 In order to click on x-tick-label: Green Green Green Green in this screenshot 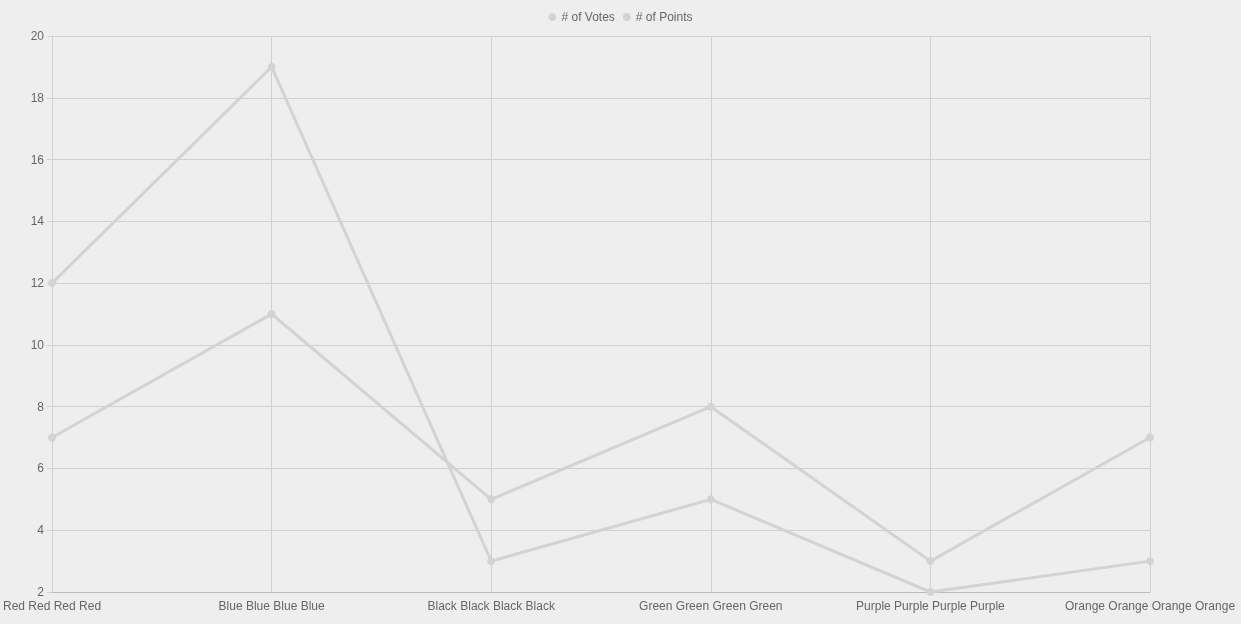, I will do `click(711, 606)`.